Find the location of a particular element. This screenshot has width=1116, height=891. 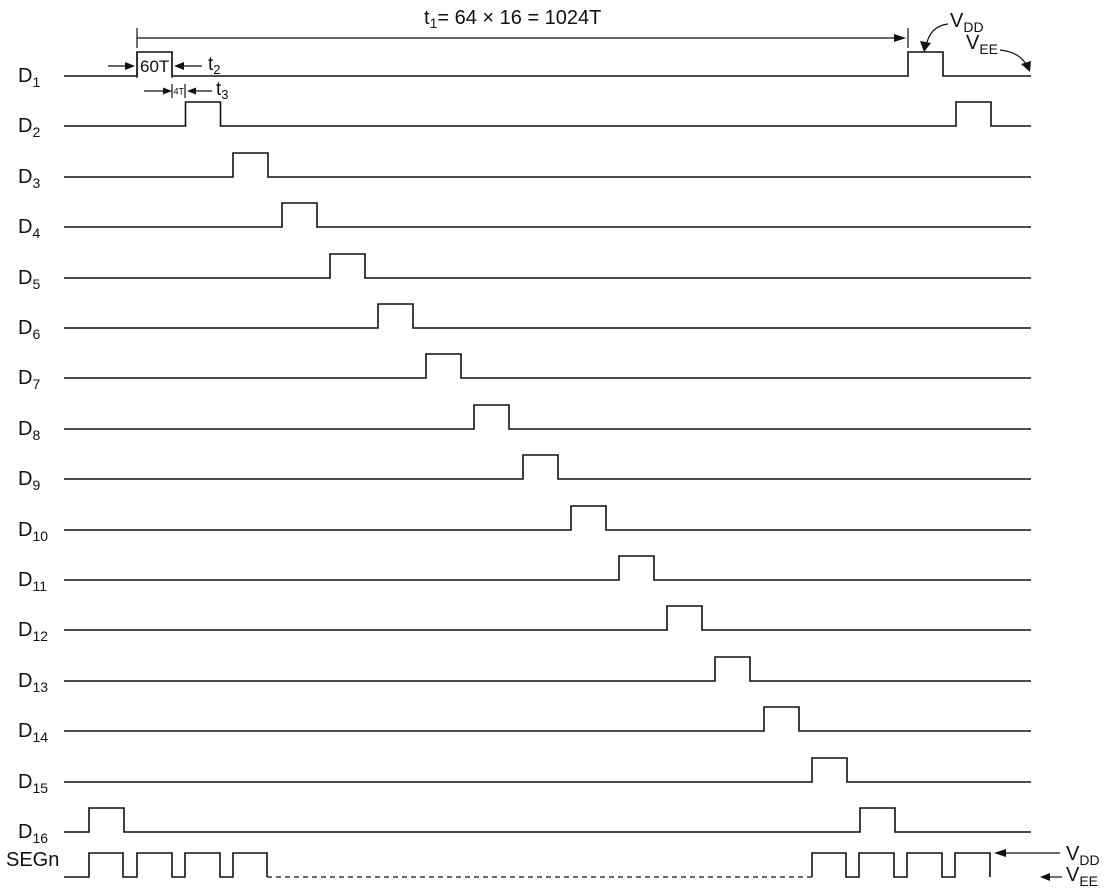

vee-label-top: VEE is located at coordinates (982, 44).